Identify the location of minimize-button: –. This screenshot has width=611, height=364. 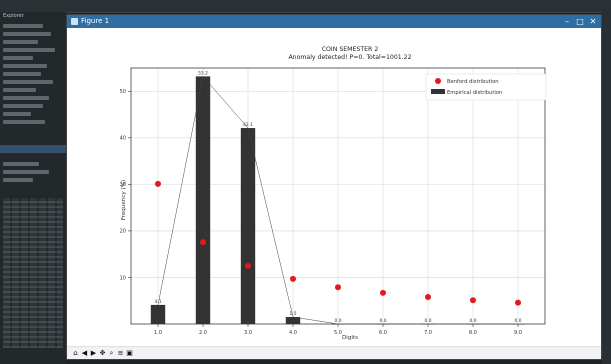
(567, 21).